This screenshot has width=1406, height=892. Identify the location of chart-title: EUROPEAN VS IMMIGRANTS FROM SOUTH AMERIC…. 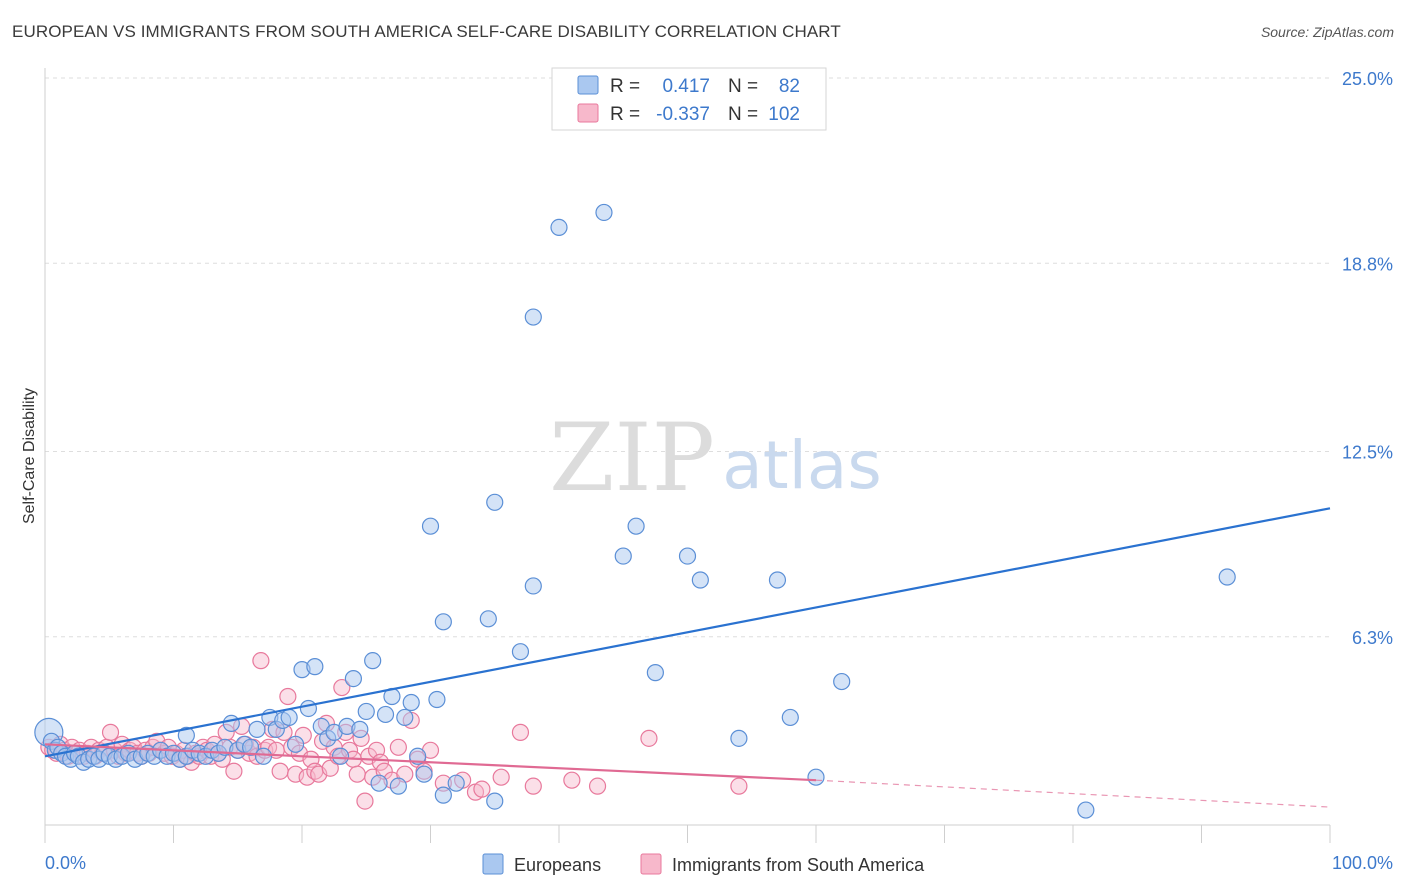
(426, 31).